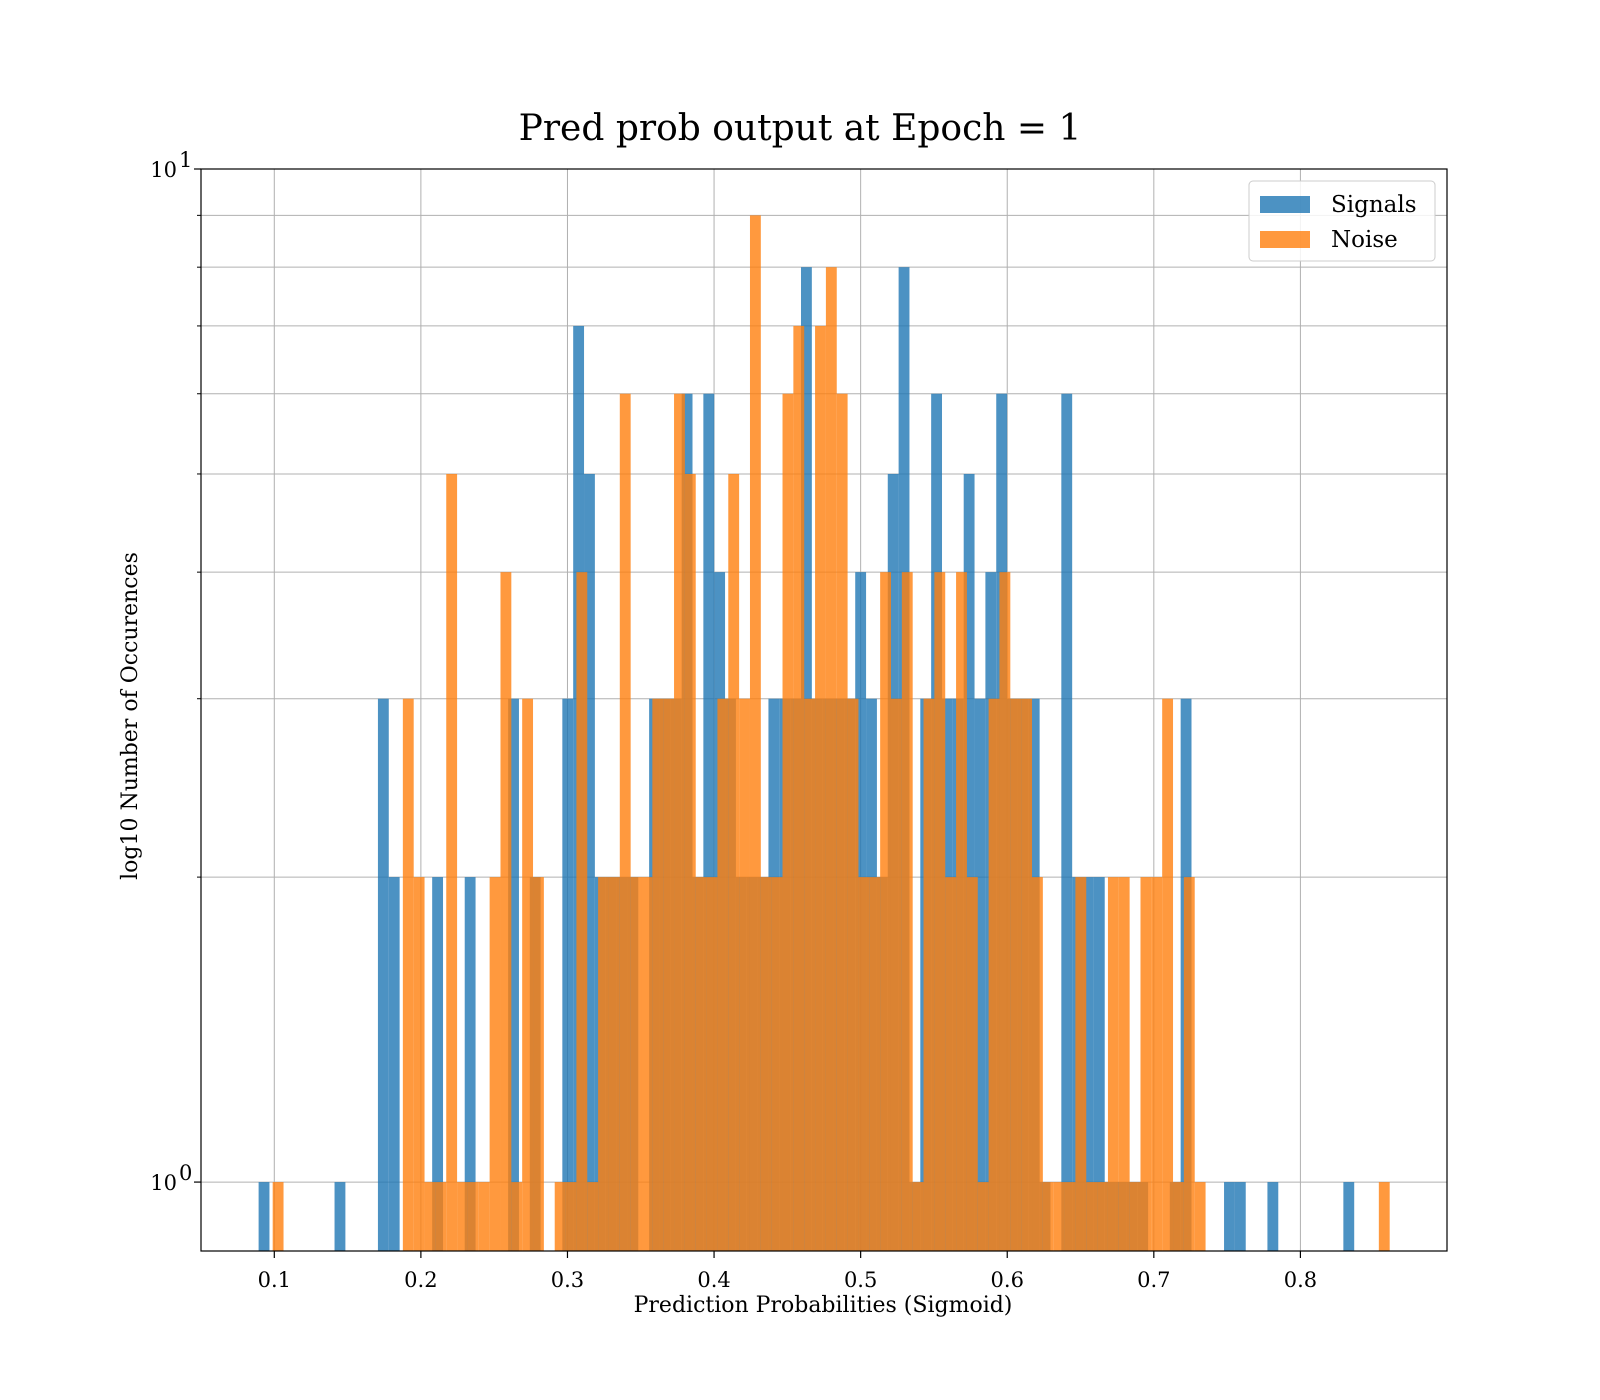 This screenshot has width=1600, height=1400. What do you see at coordinates (713, 1280) in the screenshot?
I see `x-tick-label: 0.4` at bounding box center [713, 1280].